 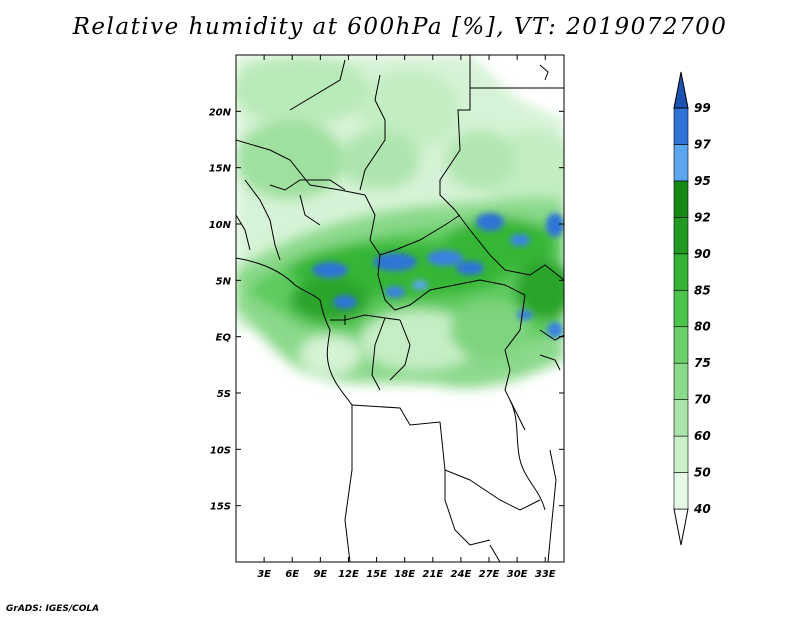 I want to click on colorbar-label: 99, so click(x=702, y=108).